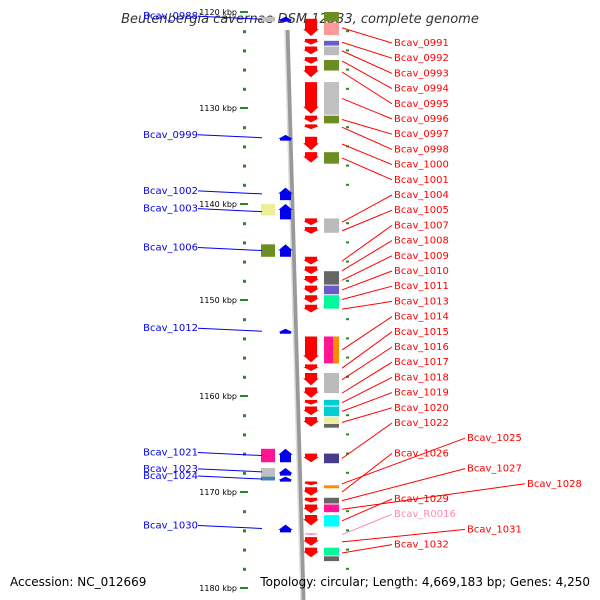 This screenshot has height=600, width=600. I want to click on gene-label-forward: Bcav_1027, so click(494, 469).